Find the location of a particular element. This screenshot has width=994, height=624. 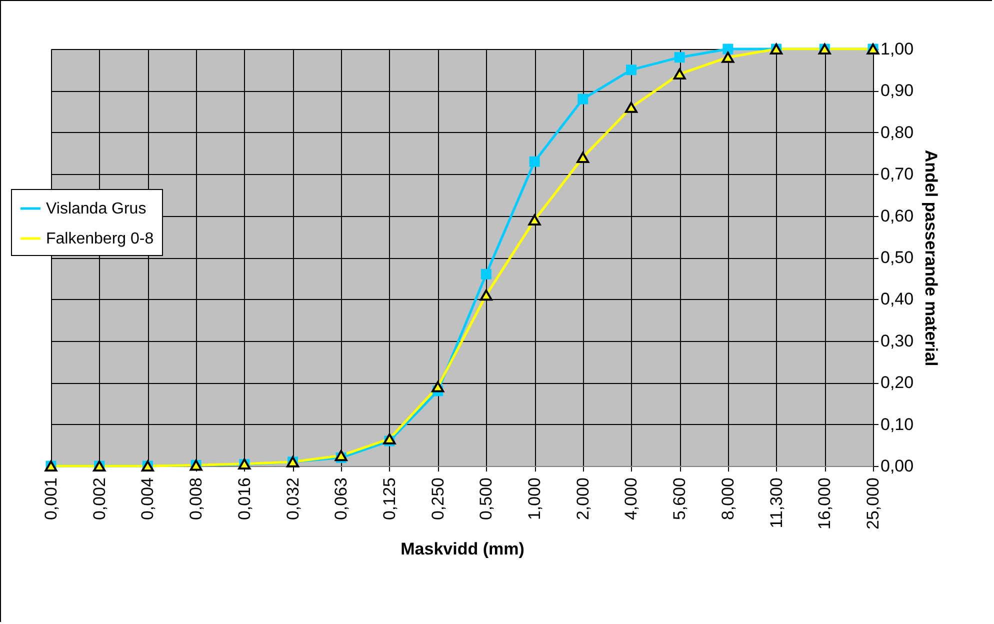

y-axis-title: Andel passerande material is located at coordinates (931, 258).